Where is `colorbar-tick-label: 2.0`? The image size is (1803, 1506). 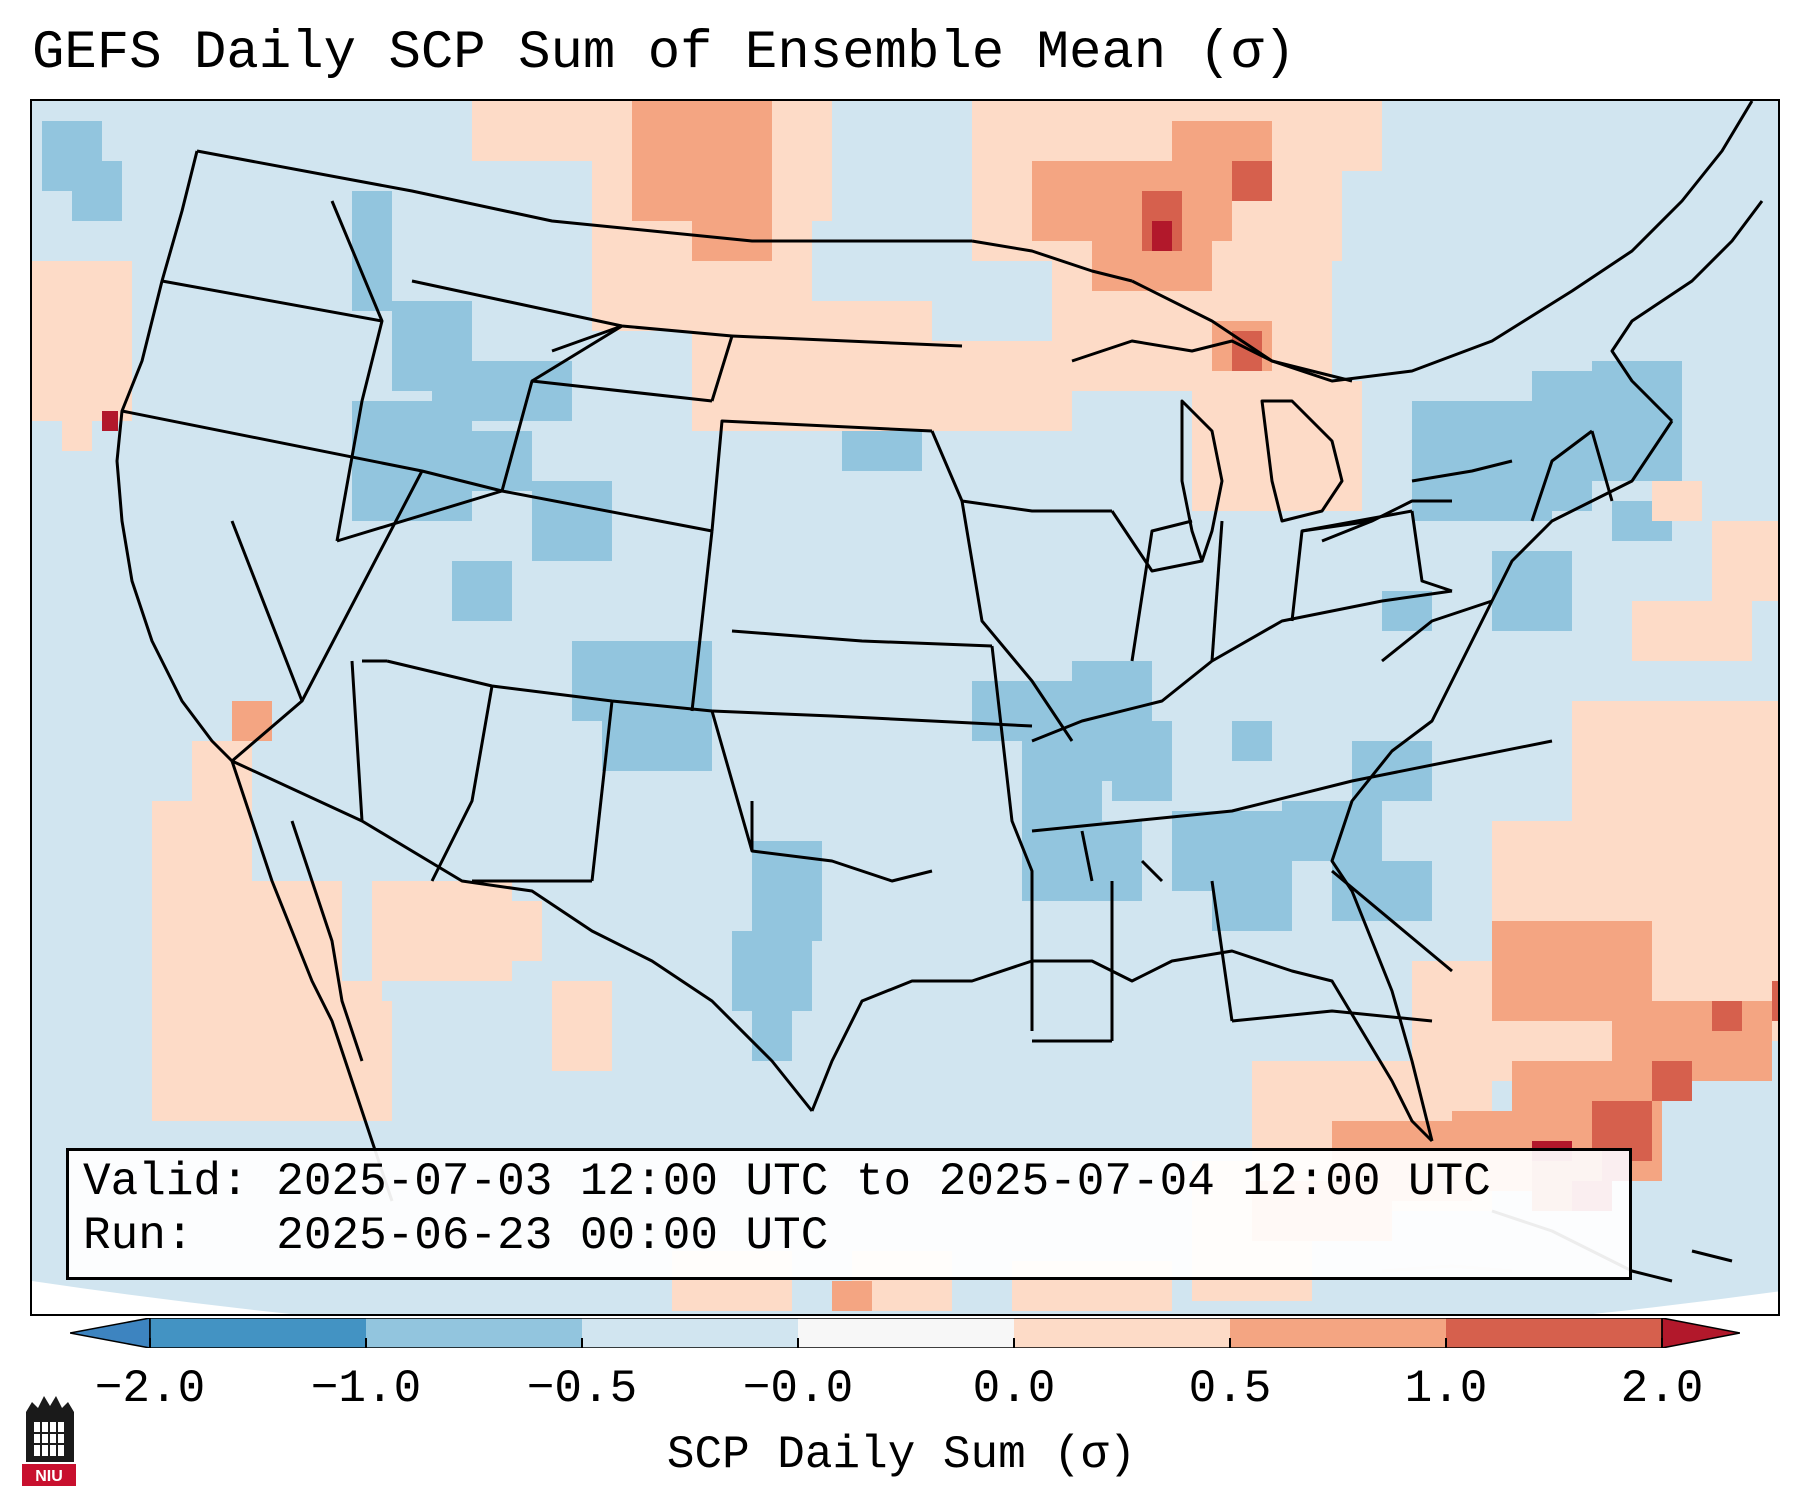
colorbar-tick-label: 2.0 is located at coordinates (1662, 1389).